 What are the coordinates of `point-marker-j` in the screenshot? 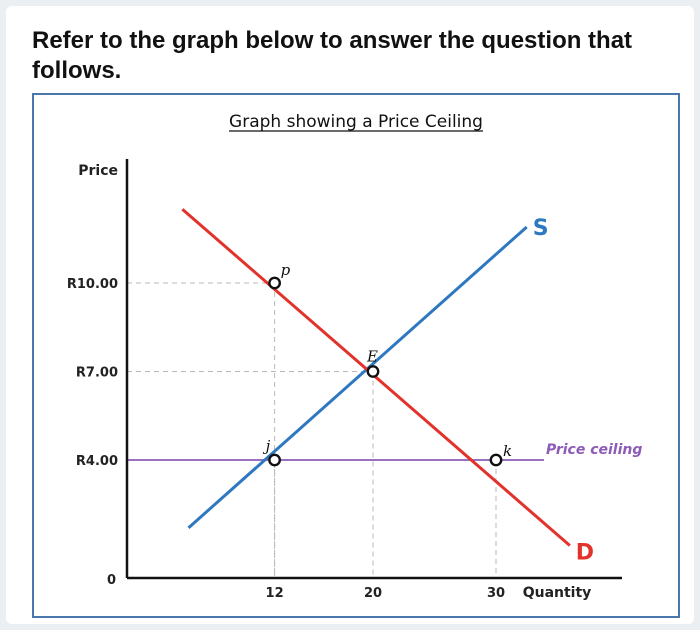 It's located at (275, 460).